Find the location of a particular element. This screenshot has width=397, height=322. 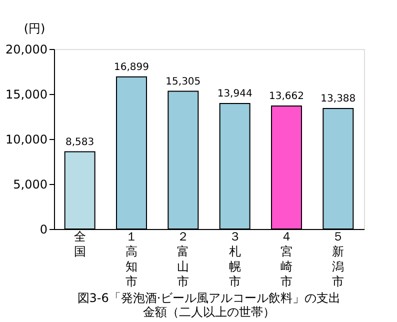

data-label: 15,305 is located at coordinates (183, 82).